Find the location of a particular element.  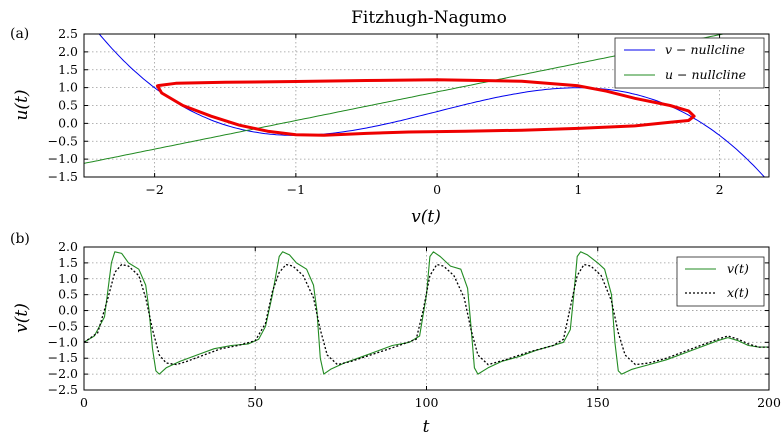

panel-b-ytick-label: −1.0 is located at coordinates (63, 341).